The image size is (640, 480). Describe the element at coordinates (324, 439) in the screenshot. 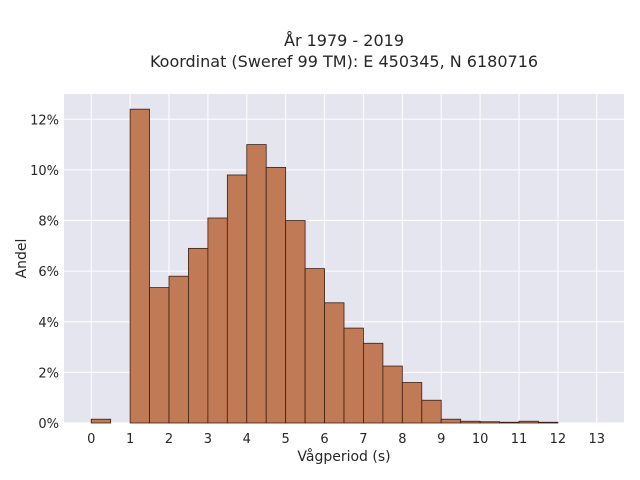

I see `x-tick-label: 6` at that location.